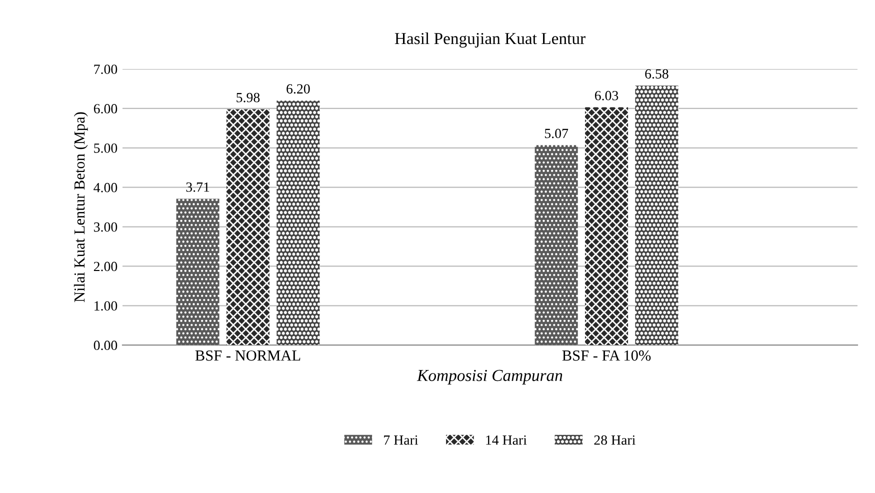 The width and height of the screenshot is (875, 493). Describe the element at coordinates (489, 377) in the screenshot. I see `x-axis-title: Komposisi Campuran` at that location.